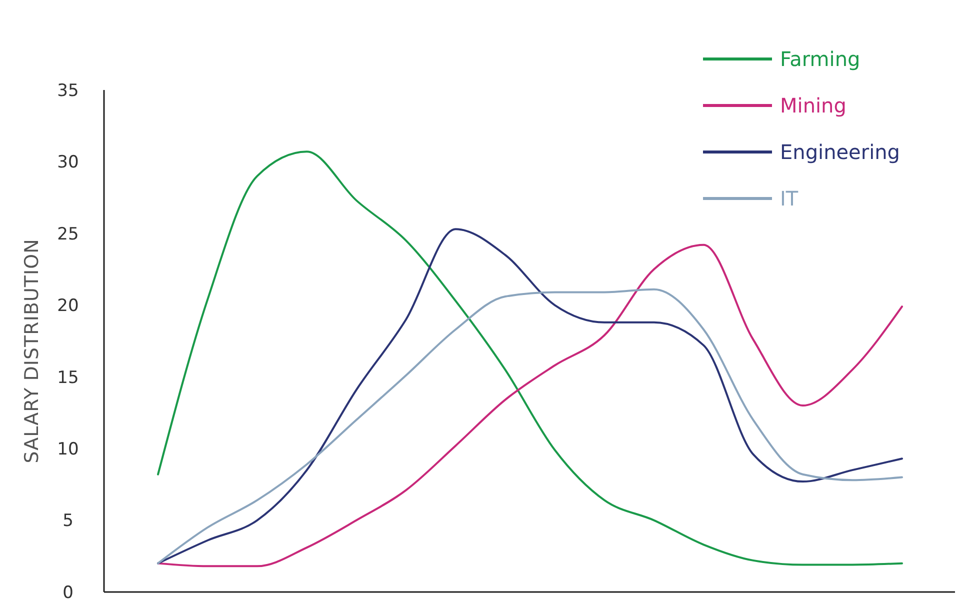 The image size is (966, 600). What do you see at coordinates (68, 450) in the screenshot?
I see `y-tick-label: 10` at bounding box center [68, 450].